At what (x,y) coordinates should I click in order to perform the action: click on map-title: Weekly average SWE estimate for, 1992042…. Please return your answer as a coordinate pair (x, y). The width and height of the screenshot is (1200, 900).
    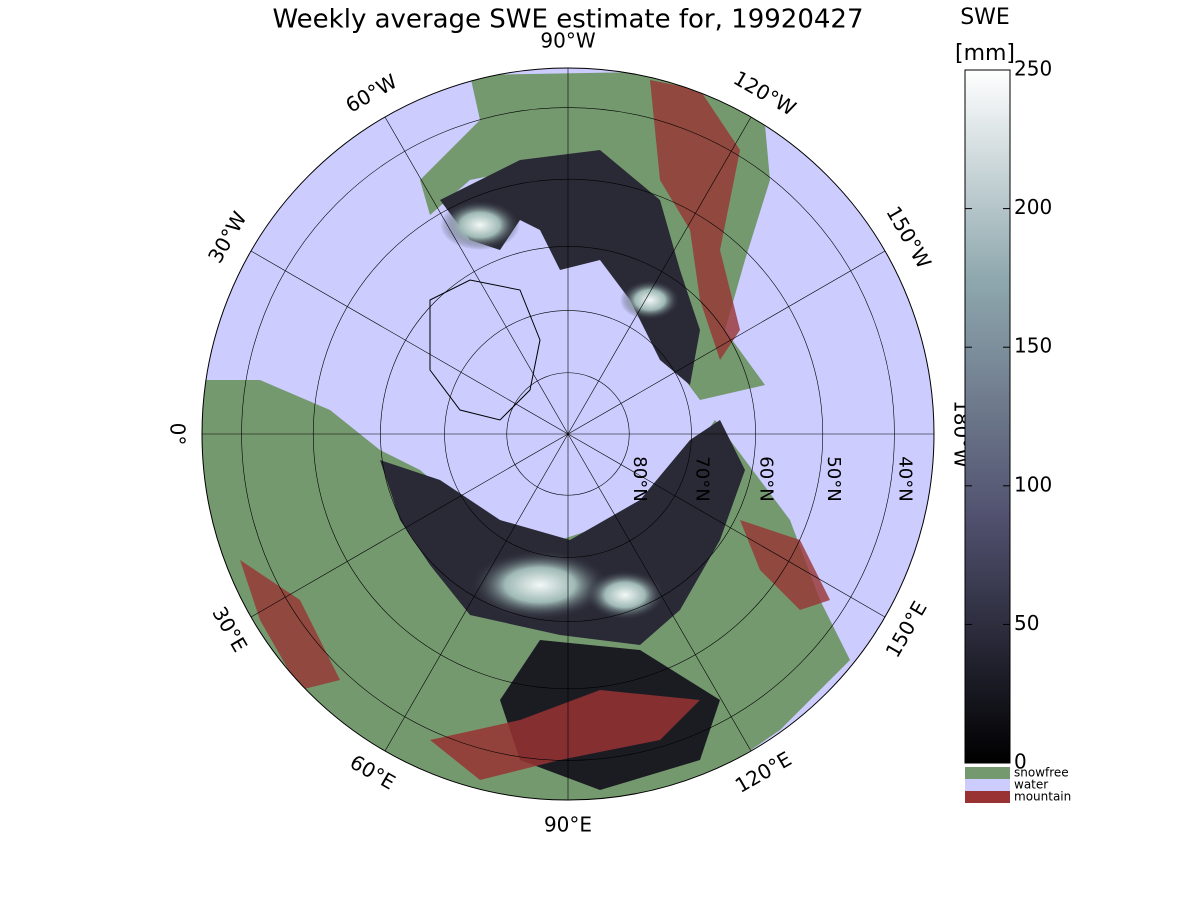
    Looking at the image, I should click on (567, 20).